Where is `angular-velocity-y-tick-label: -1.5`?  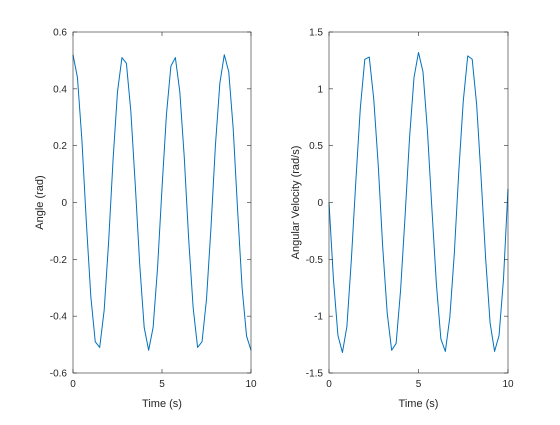 angular-velocity-y-tick-label: -1.5 is located at coordinates (315, 374).